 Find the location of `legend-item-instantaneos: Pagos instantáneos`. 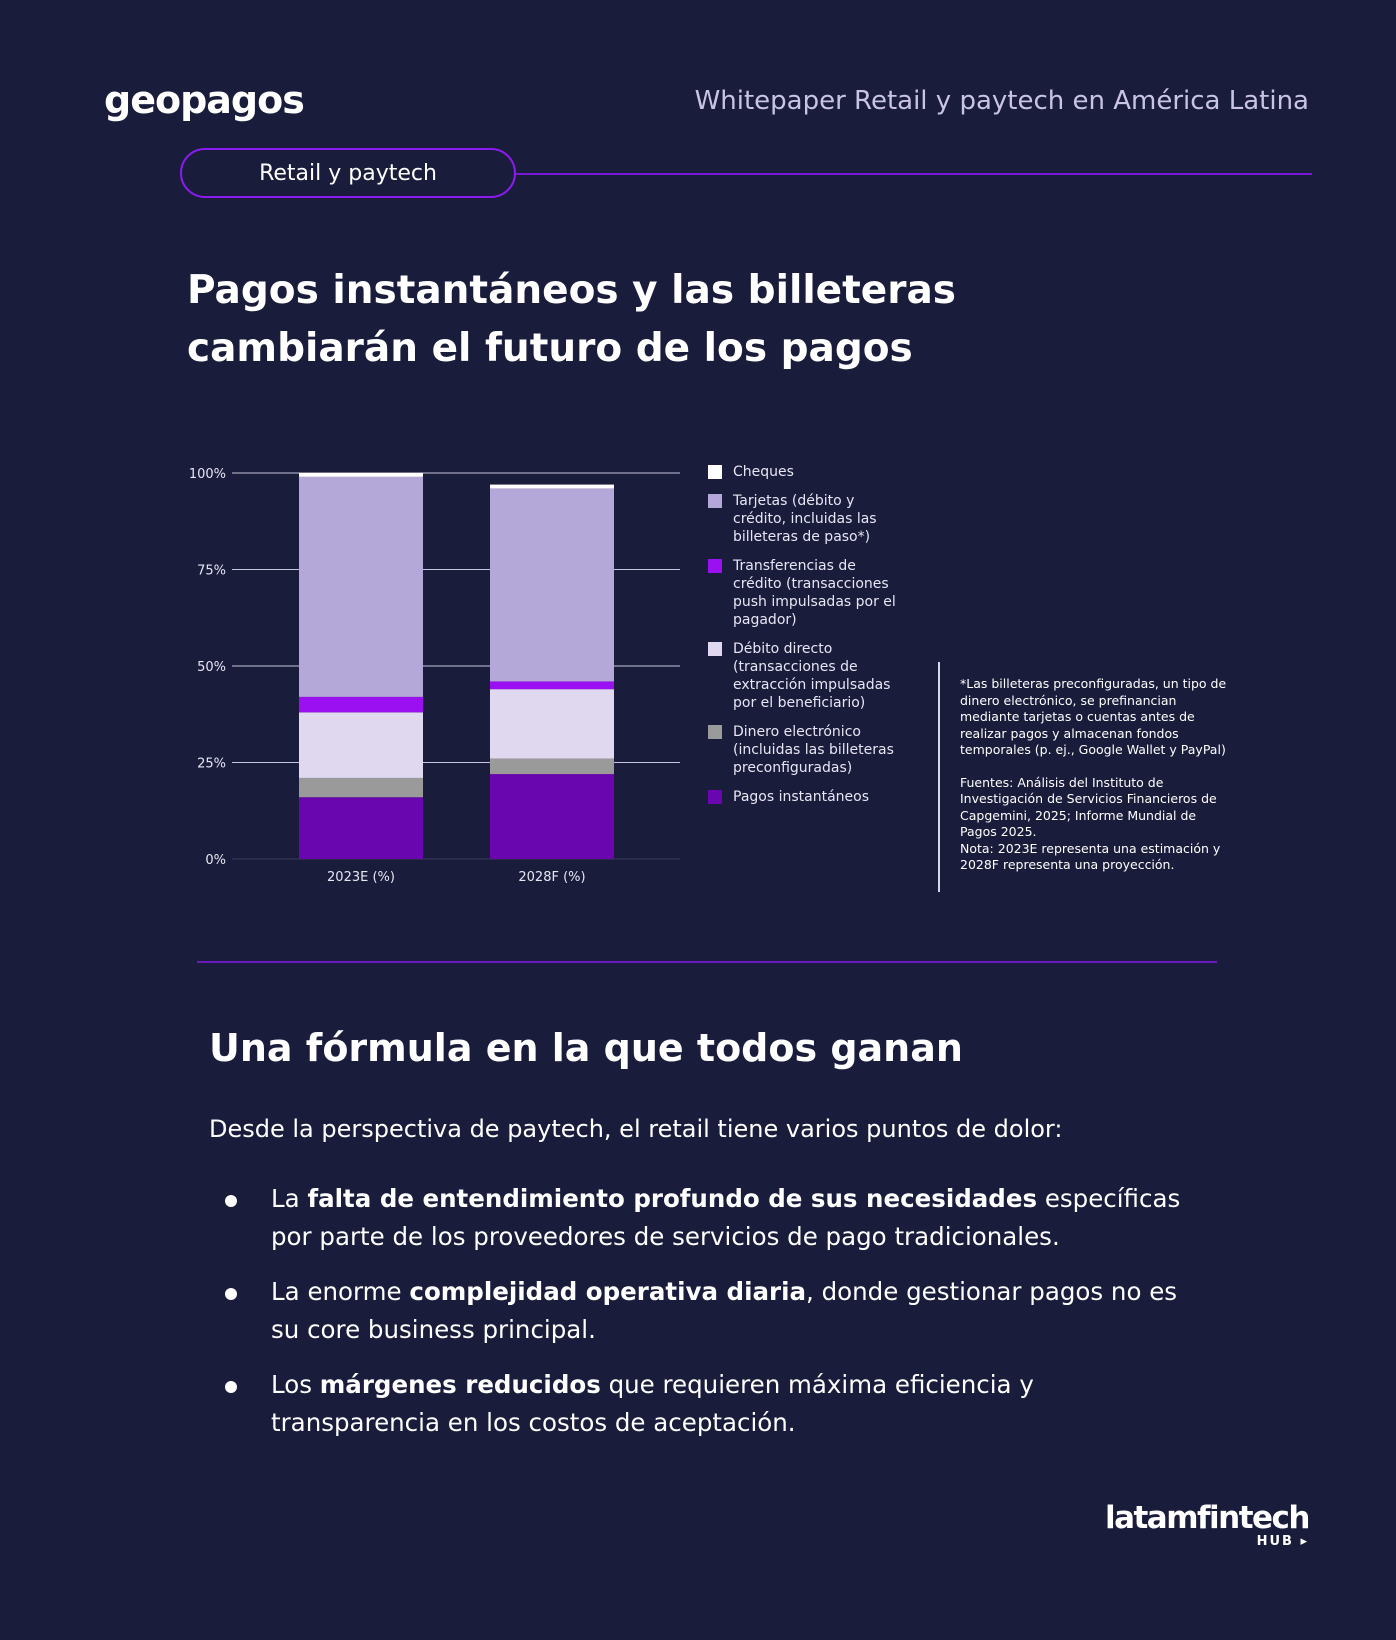

legend-item-instantaneos: Pagos instantáneos is located at coordinates (808, 797).